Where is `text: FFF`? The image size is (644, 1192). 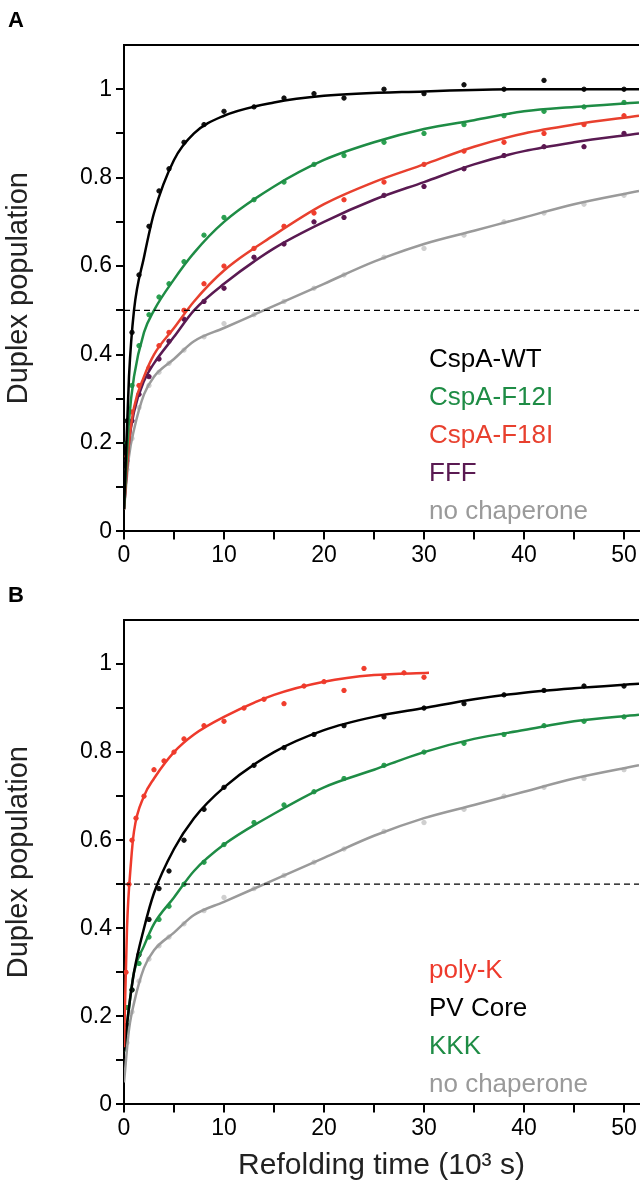
text: FFF is located at coordinates (453, 472).